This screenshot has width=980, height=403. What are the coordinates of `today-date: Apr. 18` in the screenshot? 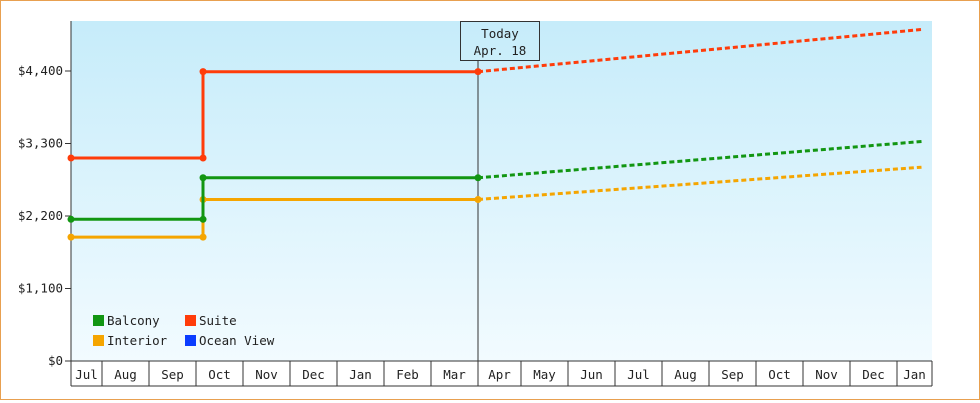 It's located at (500, 50).